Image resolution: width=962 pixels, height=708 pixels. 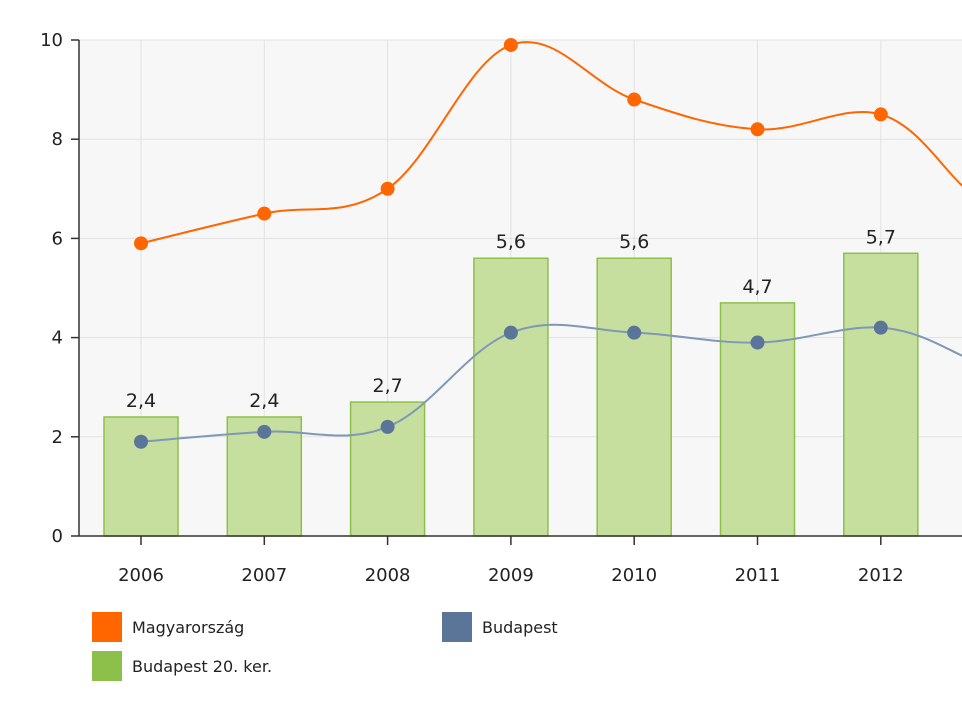 I want to click on y-tick-label: 2, so click(x=57, y=437).